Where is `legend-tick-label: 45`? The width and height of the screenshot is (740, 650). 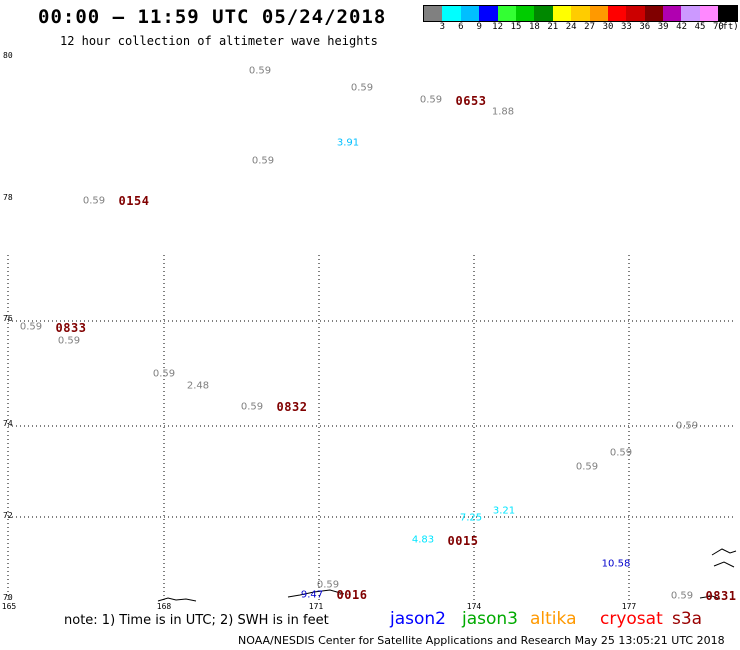 legend-tick-label: 45 is located at coordinates (700, 27).